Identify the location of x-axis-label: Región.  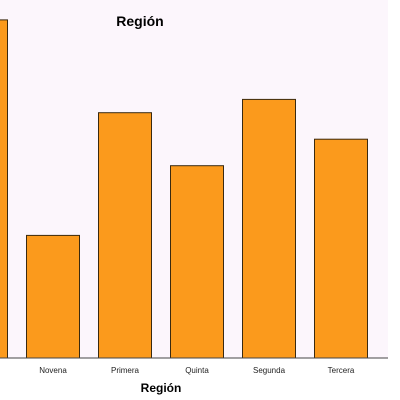
(161, 388).